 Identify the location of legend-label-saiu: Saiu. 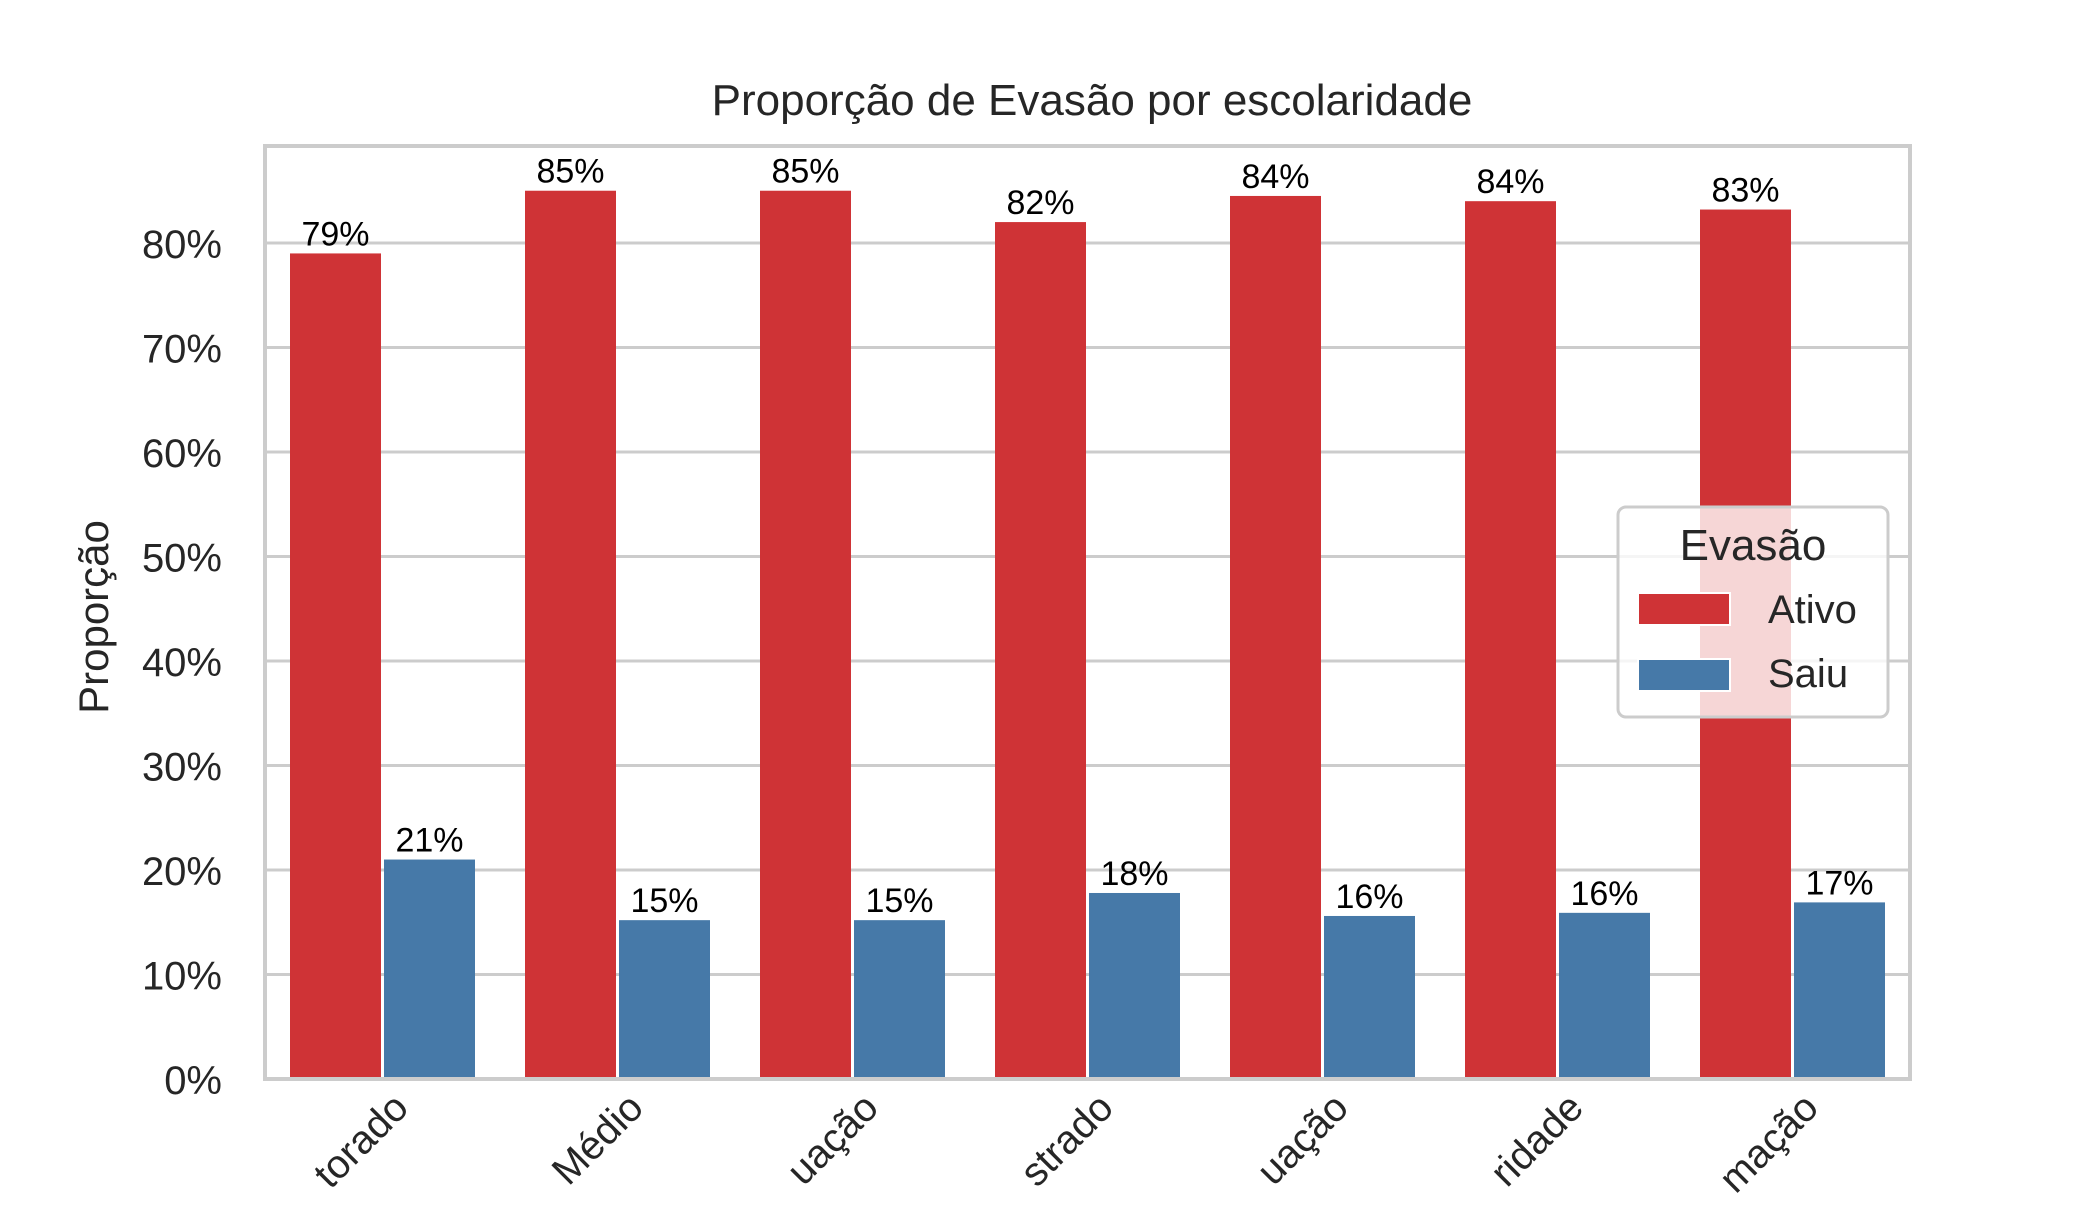
(1808, 674).